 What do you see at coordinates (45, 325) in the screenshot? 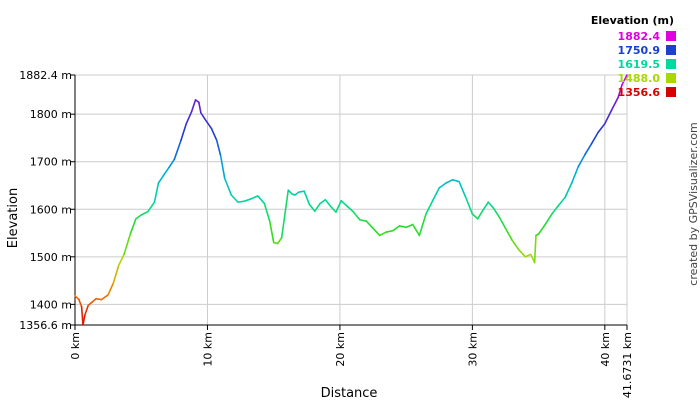
I see `y-tick-label: 1356.6 m` at bounding box center [45, 325].